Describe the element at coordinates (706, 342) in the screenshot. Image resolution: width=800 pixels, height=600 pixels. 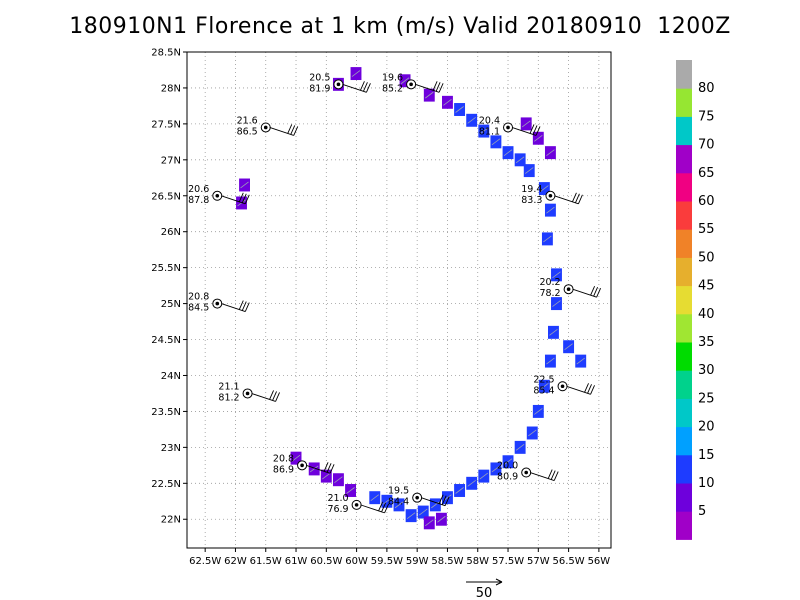
I see `colorbar-label: 35` at that location.